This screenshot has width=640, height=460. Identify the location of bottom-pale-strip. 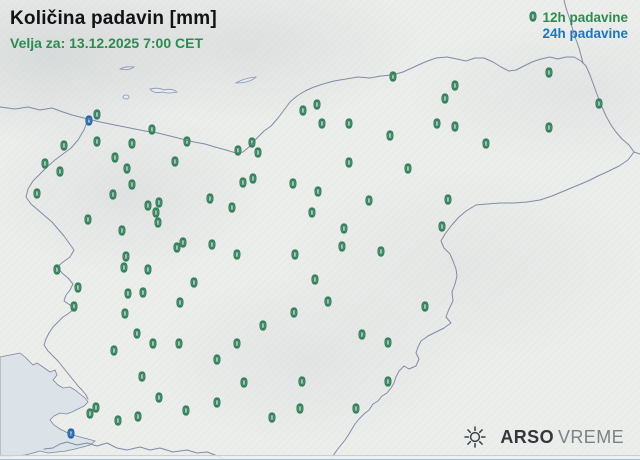
(320, 457).